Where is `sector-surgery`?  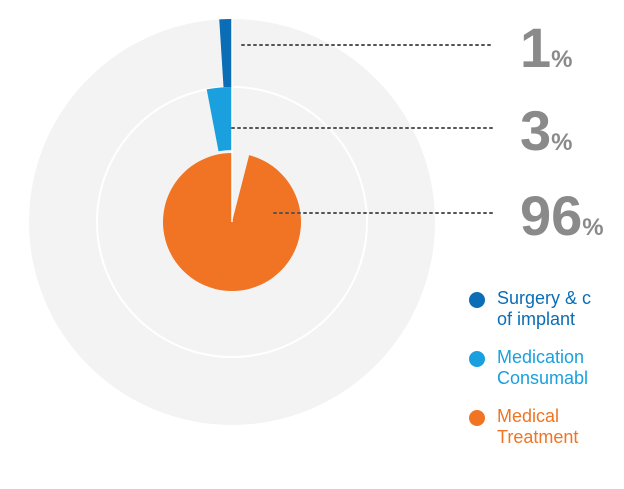
sector-surgery is located at coordinates (225, 53).